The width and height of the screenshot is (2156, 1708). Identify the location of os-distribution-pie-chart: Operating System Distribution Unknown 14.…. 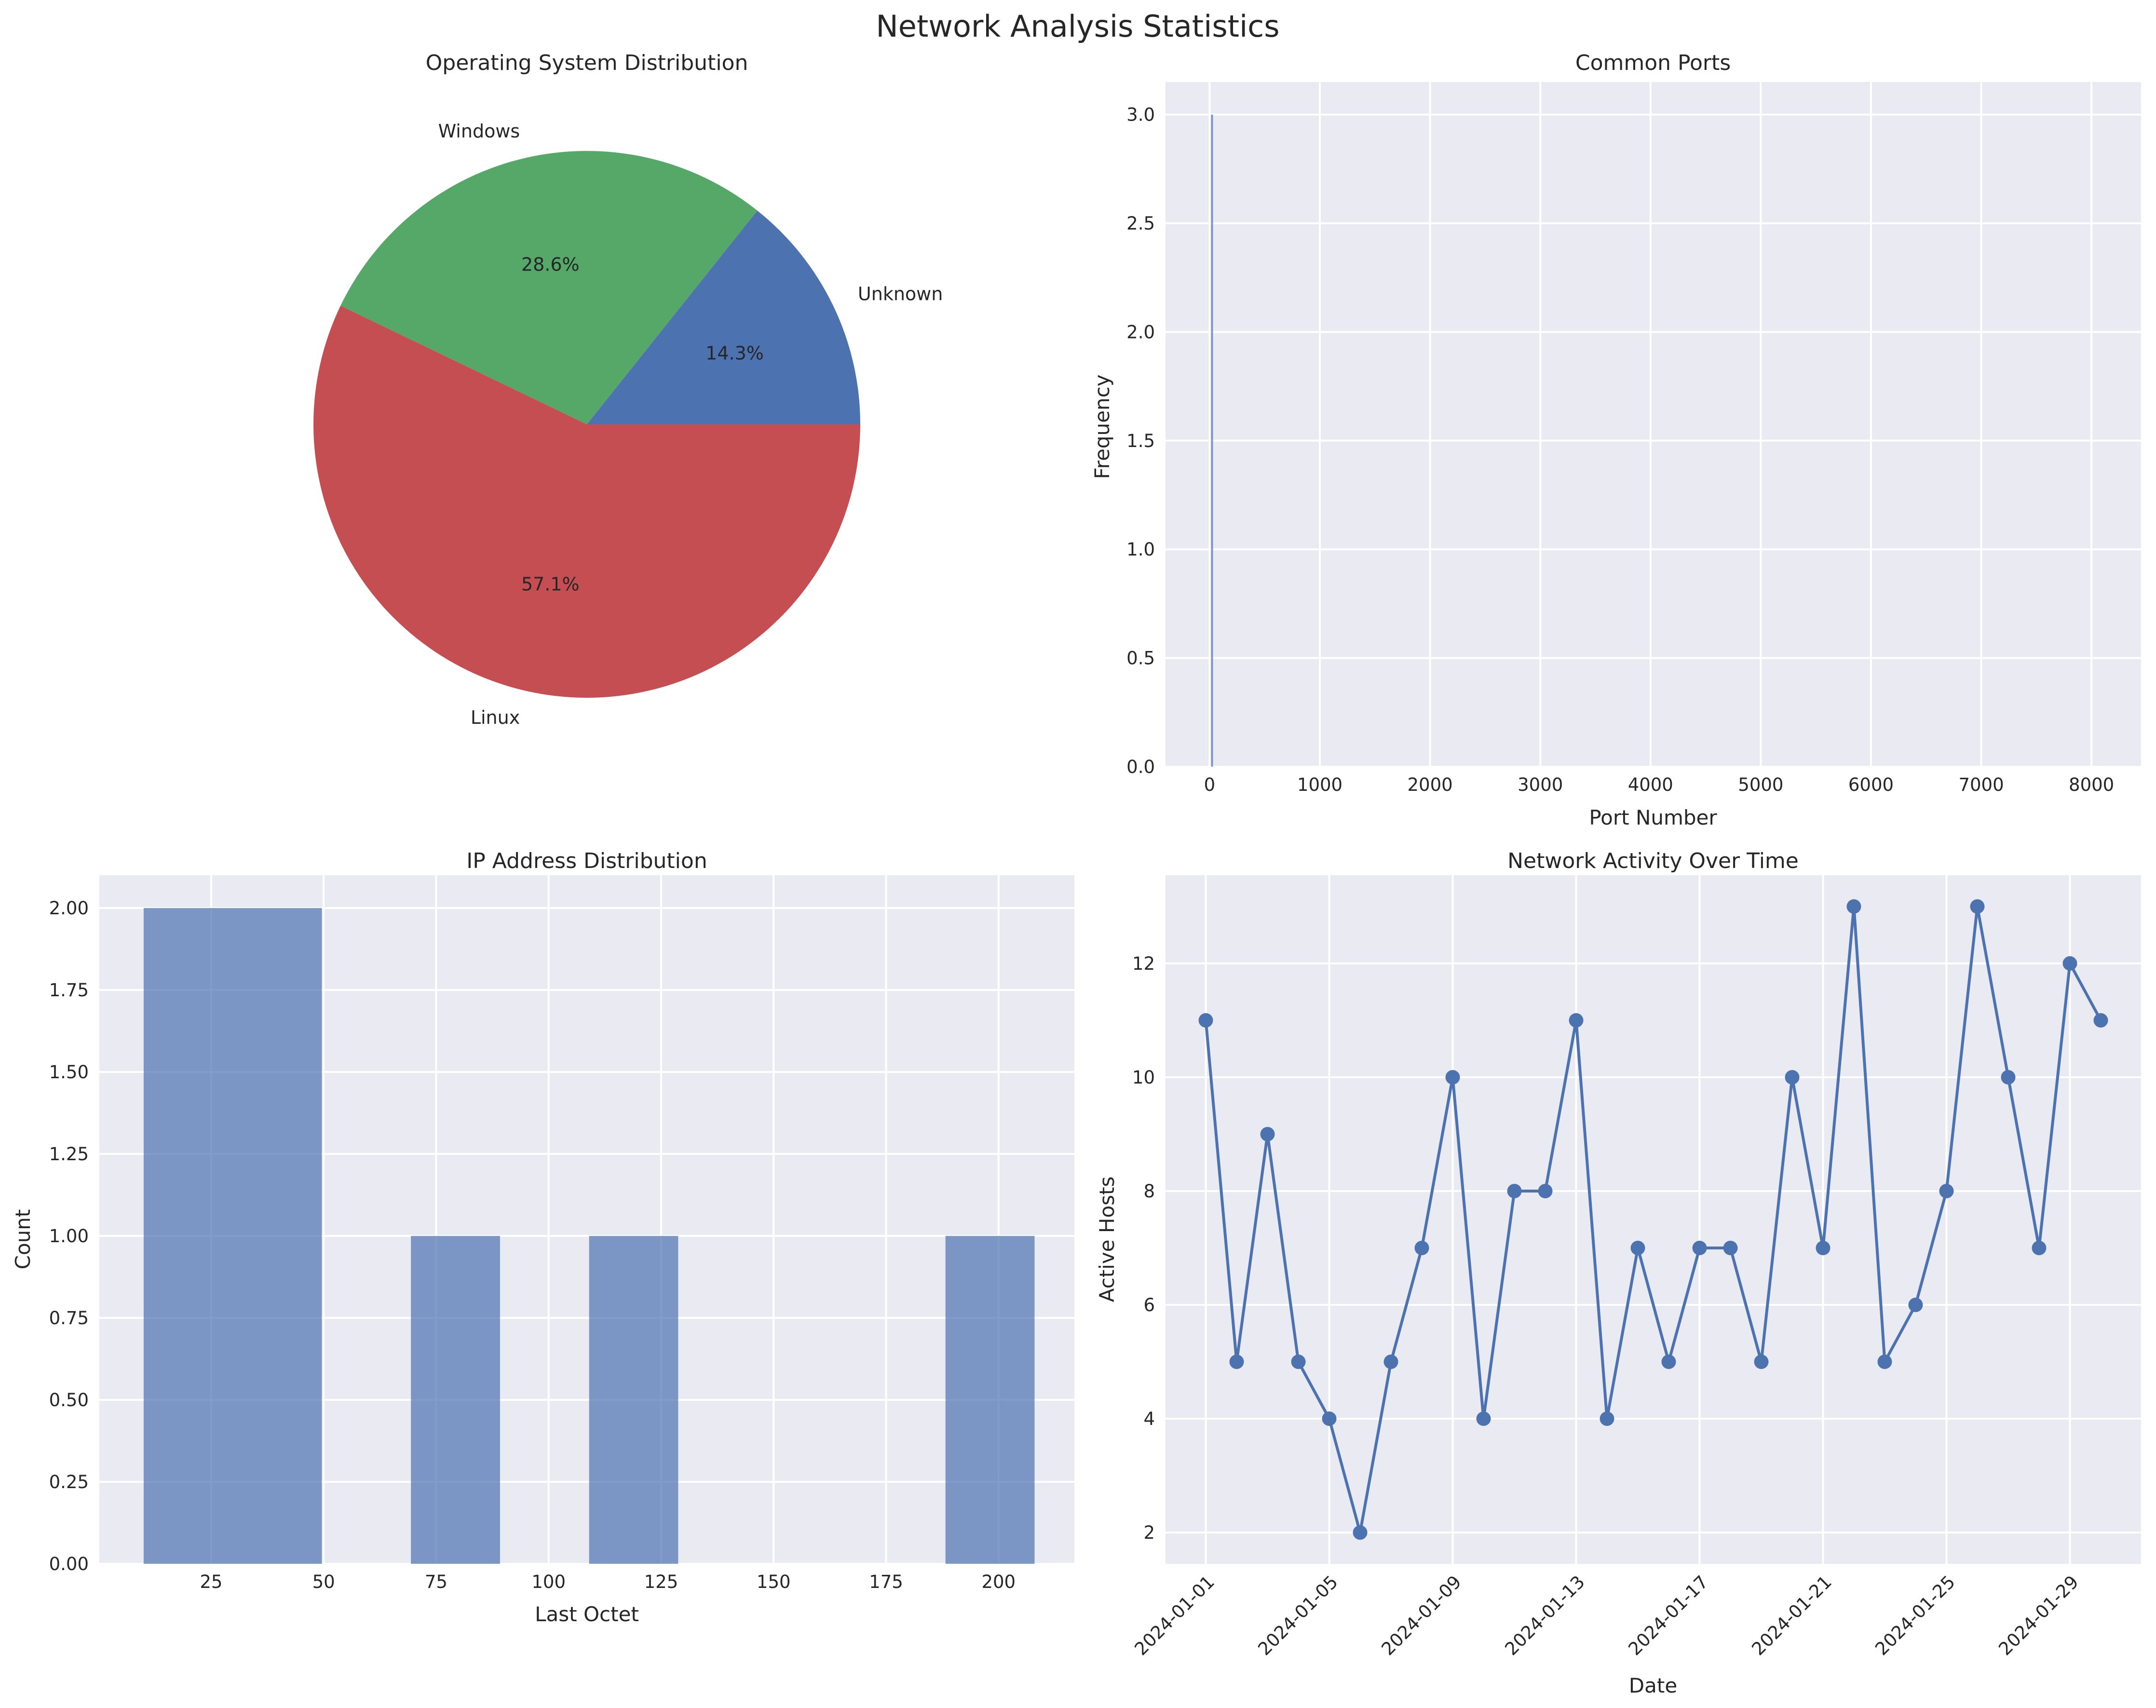
(628, 389).